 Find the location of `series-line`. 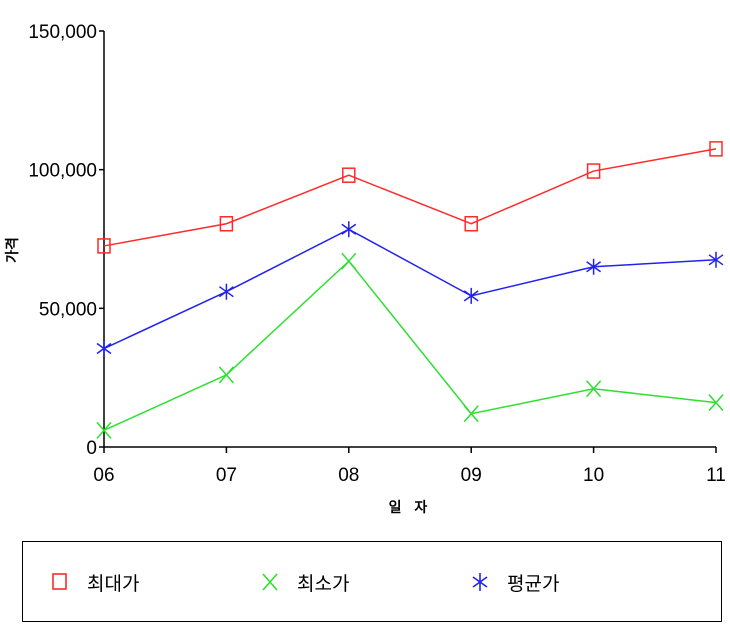

series-line is located at coordinates (410, 197).